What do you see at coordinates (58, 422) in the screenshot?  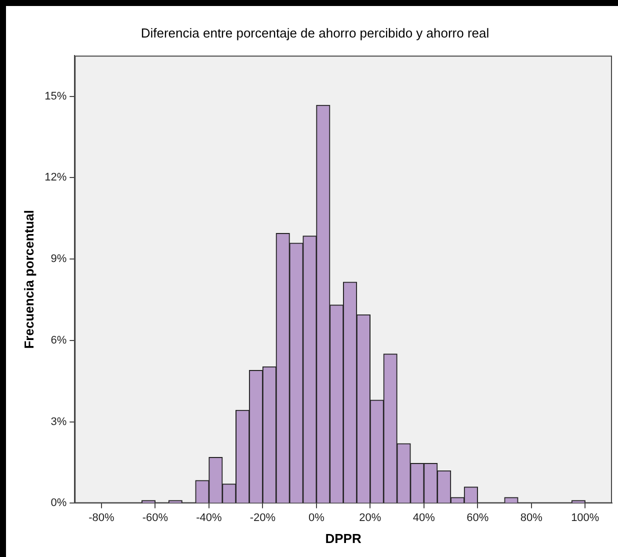 I see `y-tick-label: 3%` at bounding box center [58, 422].